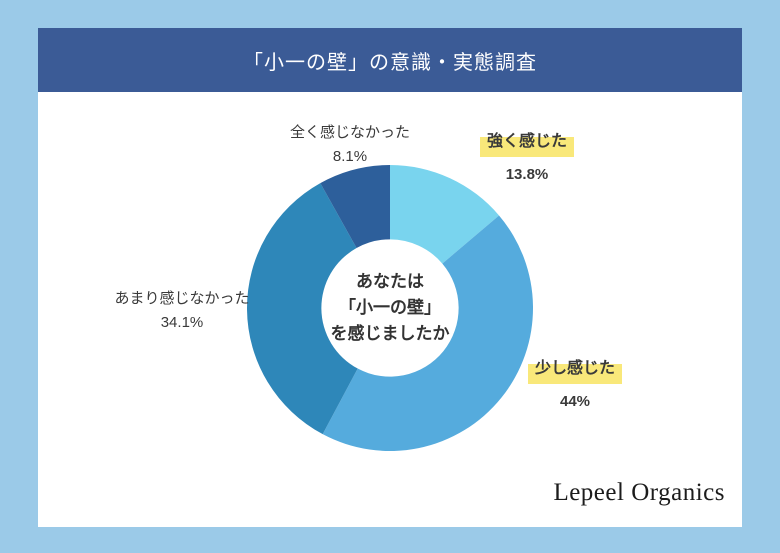 The height and width of the screenshot is (553, 780). I want to click on segment-label: 全く感じなかった, so click(349, 132).